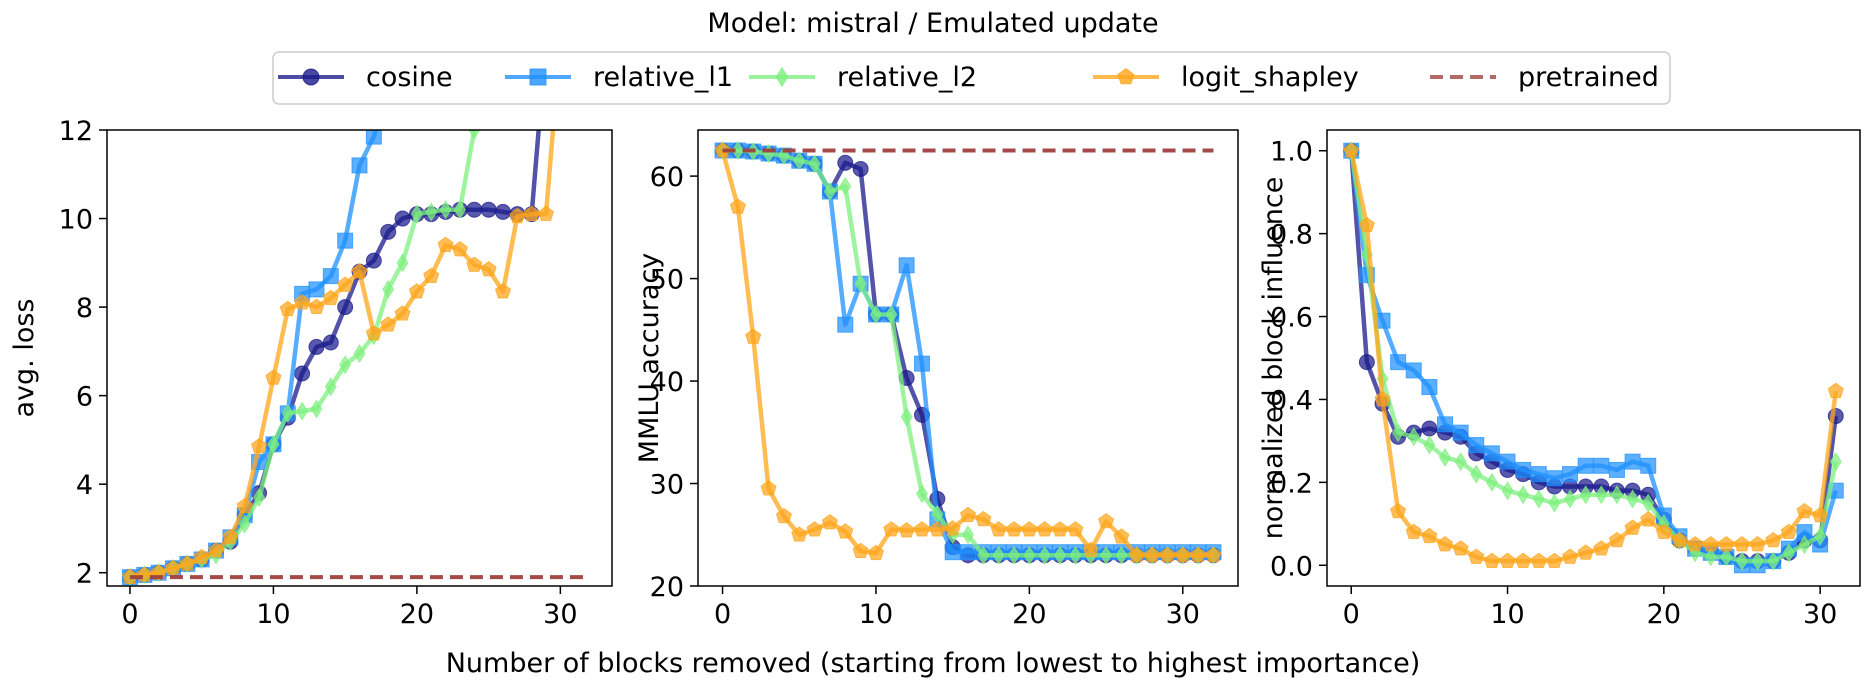 The width and height of the screenshot is (1868, 688). I want to click on y-tick-label: 1.0, so click(1291, 152).